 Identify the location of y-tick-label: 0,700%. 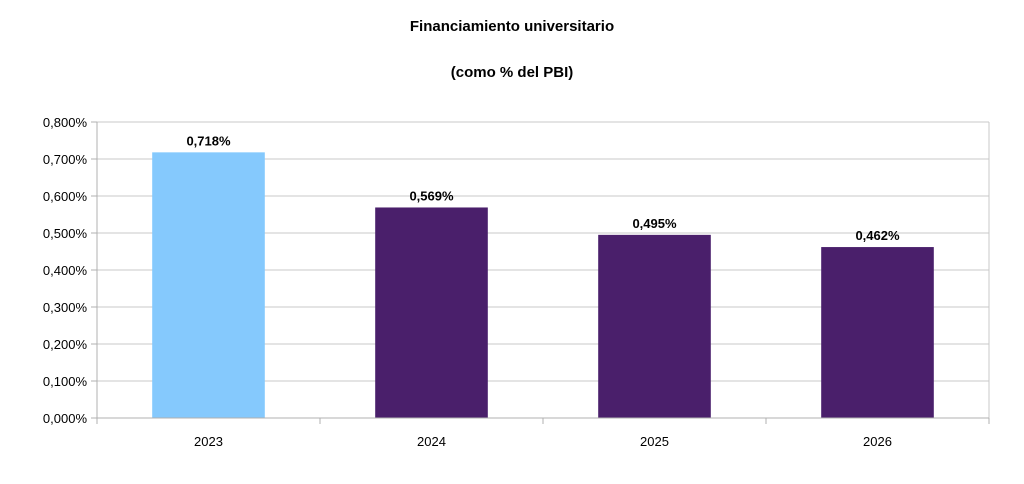
(65, 159).